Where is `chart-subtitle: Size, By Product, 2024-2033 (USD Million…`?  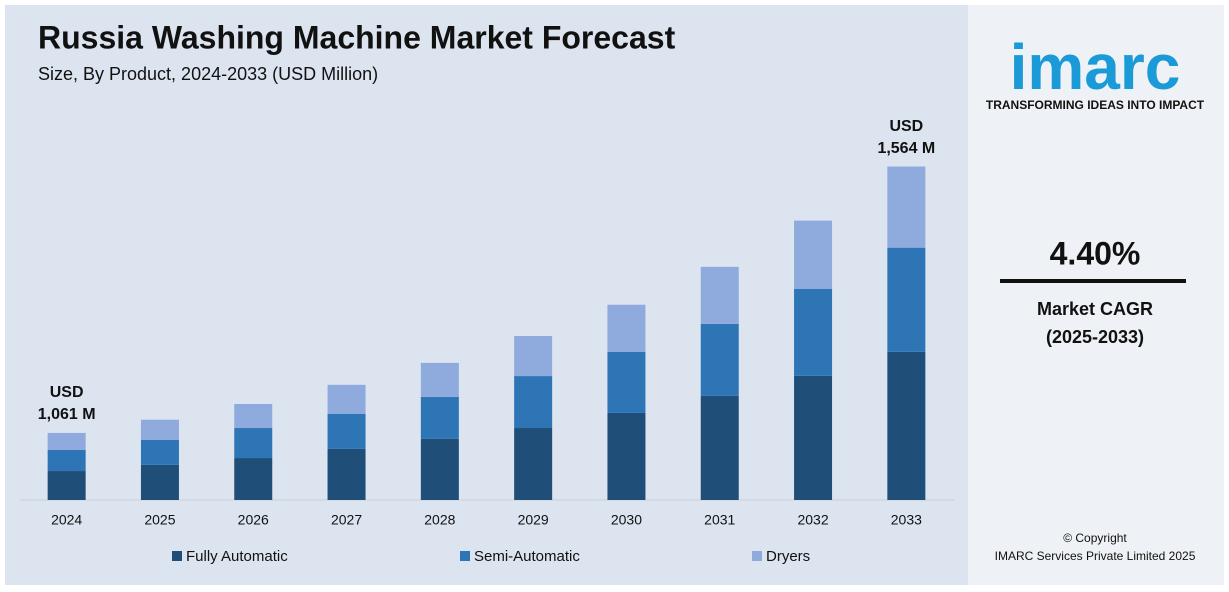
chart-subtitle: Size, By Product, 2024-2033 (USD Million… is located at coordinates (208, 74).